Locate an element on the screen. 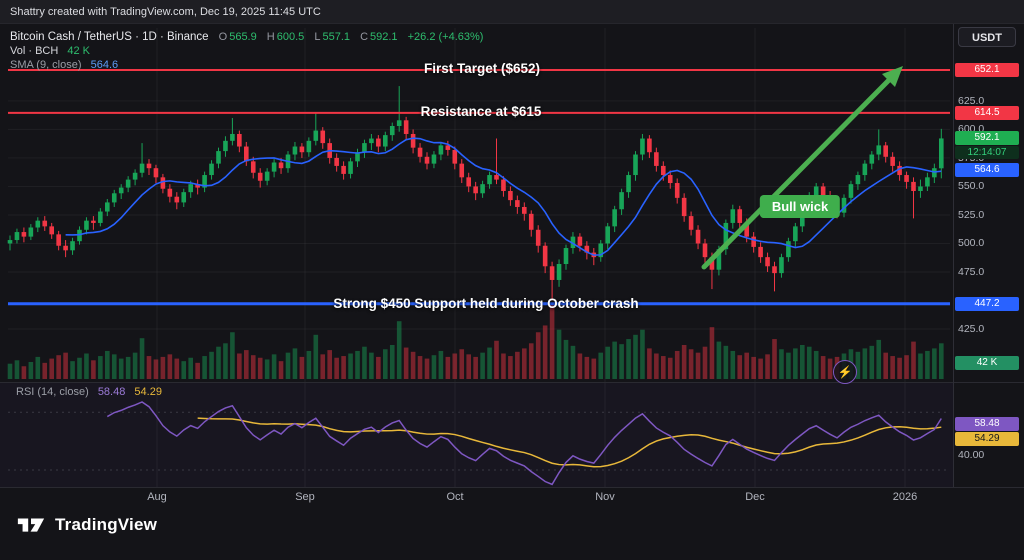 Image resolution: width=1024 pixels, height=560 pixels. rsi-legend: RSI (14, close) 58.48 54.29 is located at coordinates (89, 392).